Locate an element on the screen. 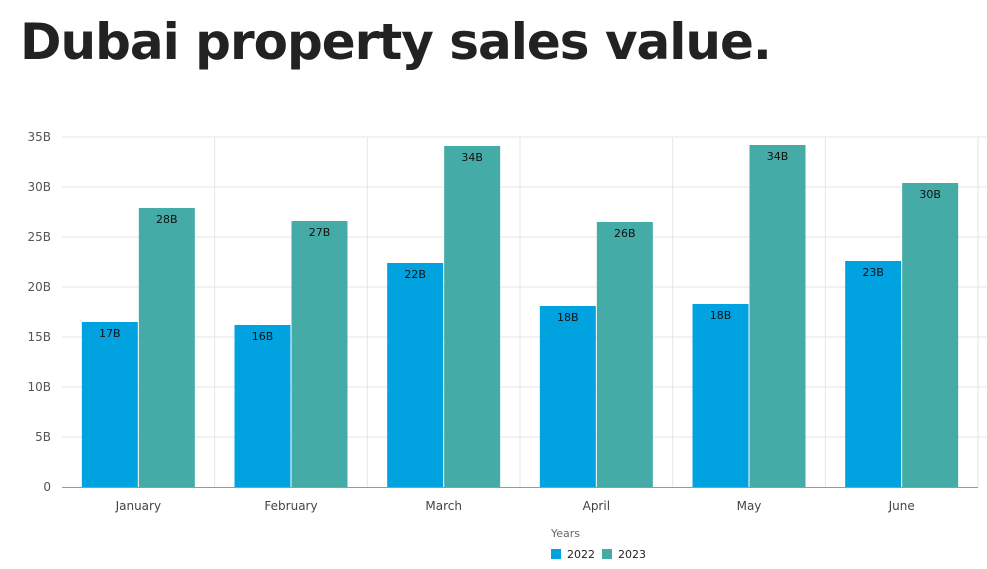 The image size is (987, 569). data-label: 30B is located at coordinates (930, 194).